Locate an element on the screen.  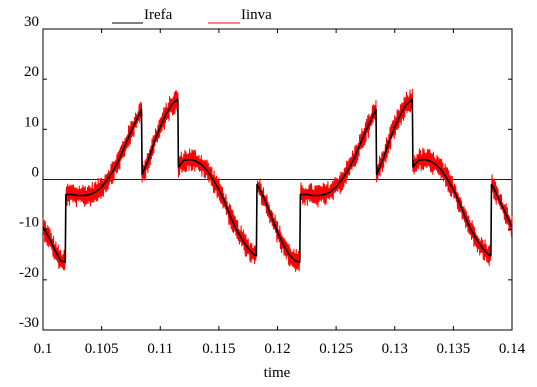
x-tick-label: 0.115 is located at coordinates (218, 349).